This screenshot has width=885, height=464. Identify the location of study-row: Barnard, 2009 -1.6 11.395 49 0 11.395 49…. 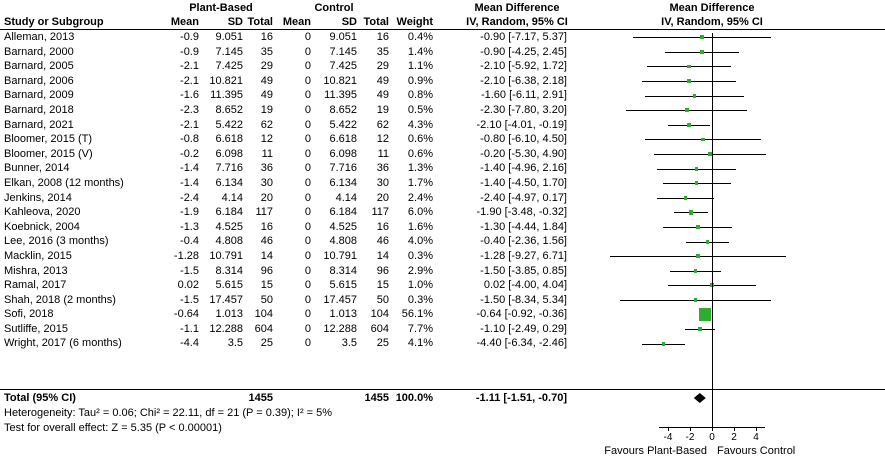
(442, 95).